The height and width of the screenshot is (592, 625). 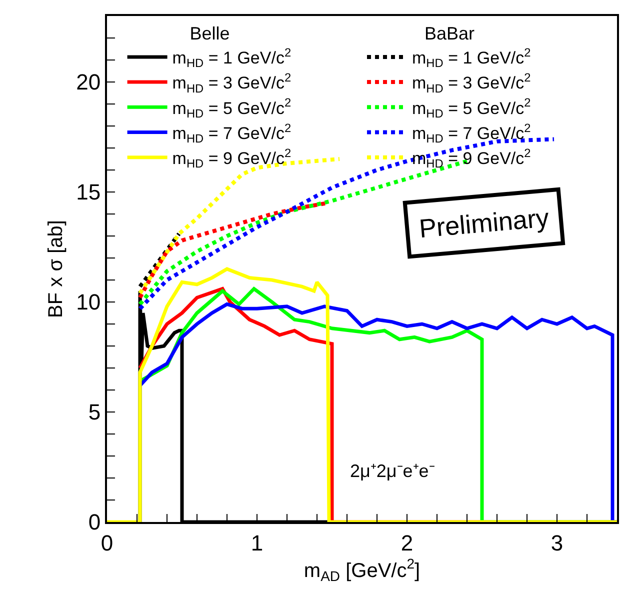 What do you see at coordinates (88, 82) in the screenshot?
I see `y-tick-label: 20` at bounding box center [88, 82].